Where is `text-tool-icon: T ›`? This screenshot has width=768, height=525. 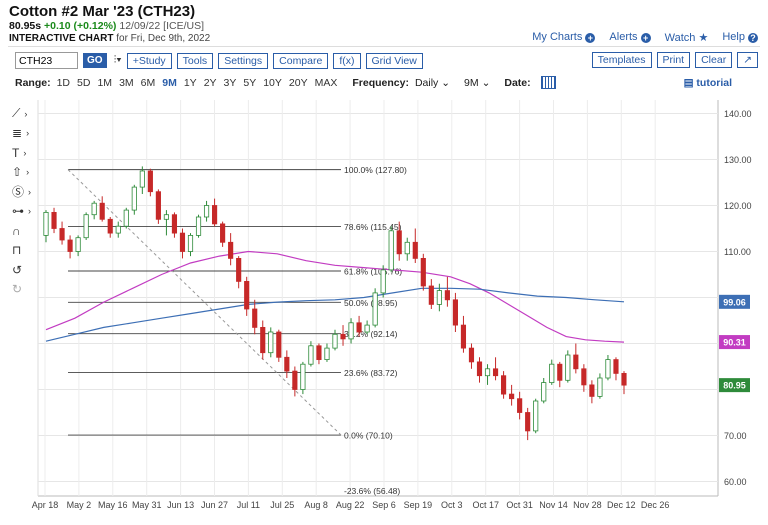 text-tool-icon: T › is located at coordinates (19, 152).